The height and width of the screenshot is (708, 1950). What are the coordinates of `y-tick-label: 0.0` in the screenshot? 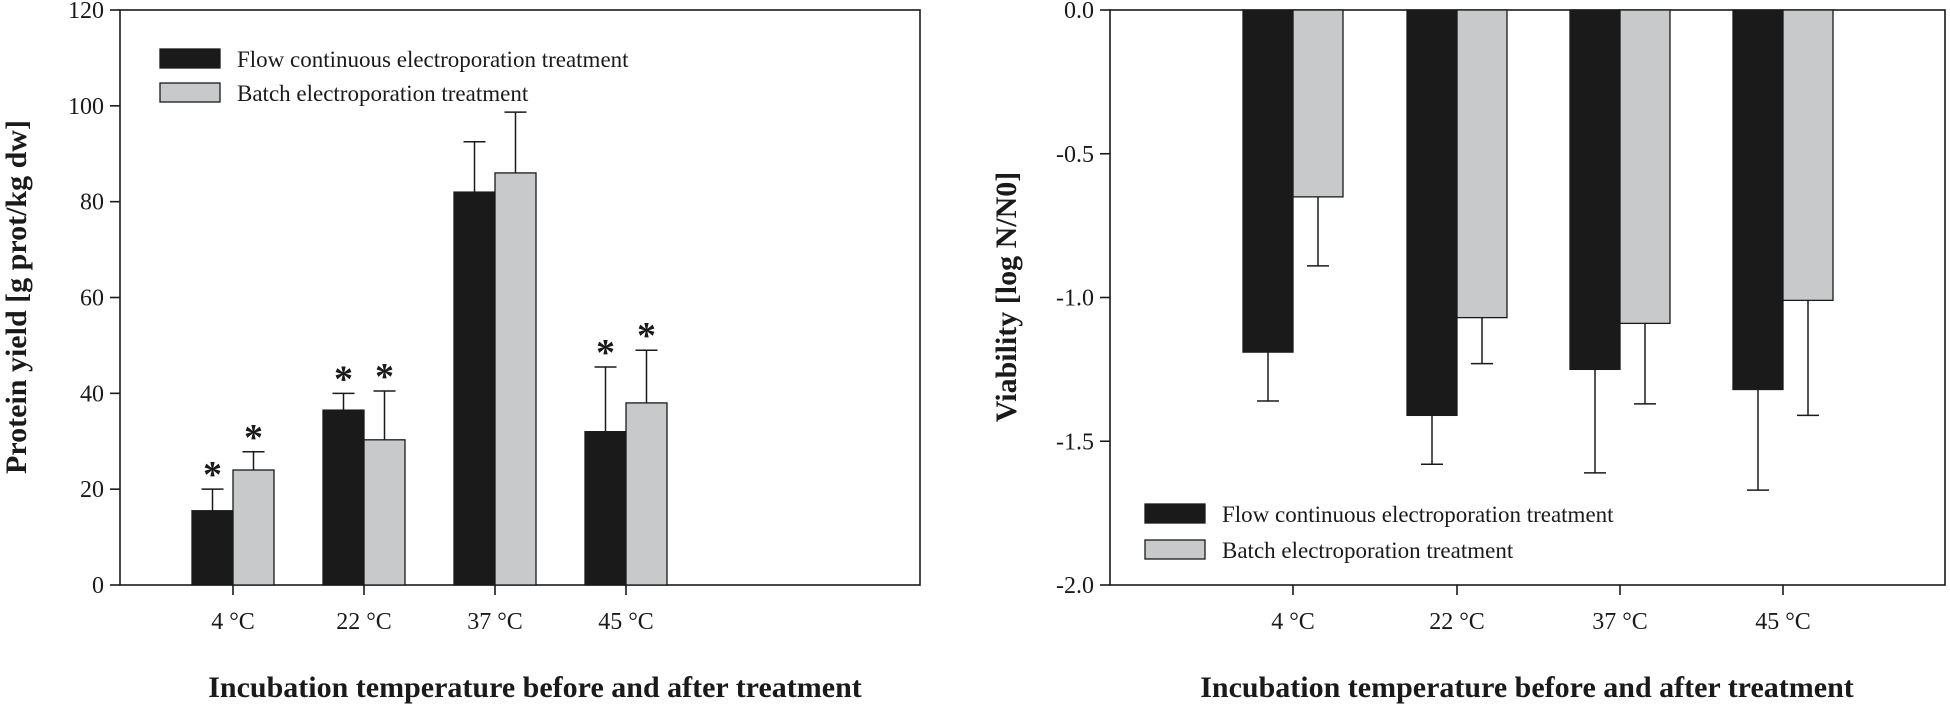 It's located at (1079, 12).